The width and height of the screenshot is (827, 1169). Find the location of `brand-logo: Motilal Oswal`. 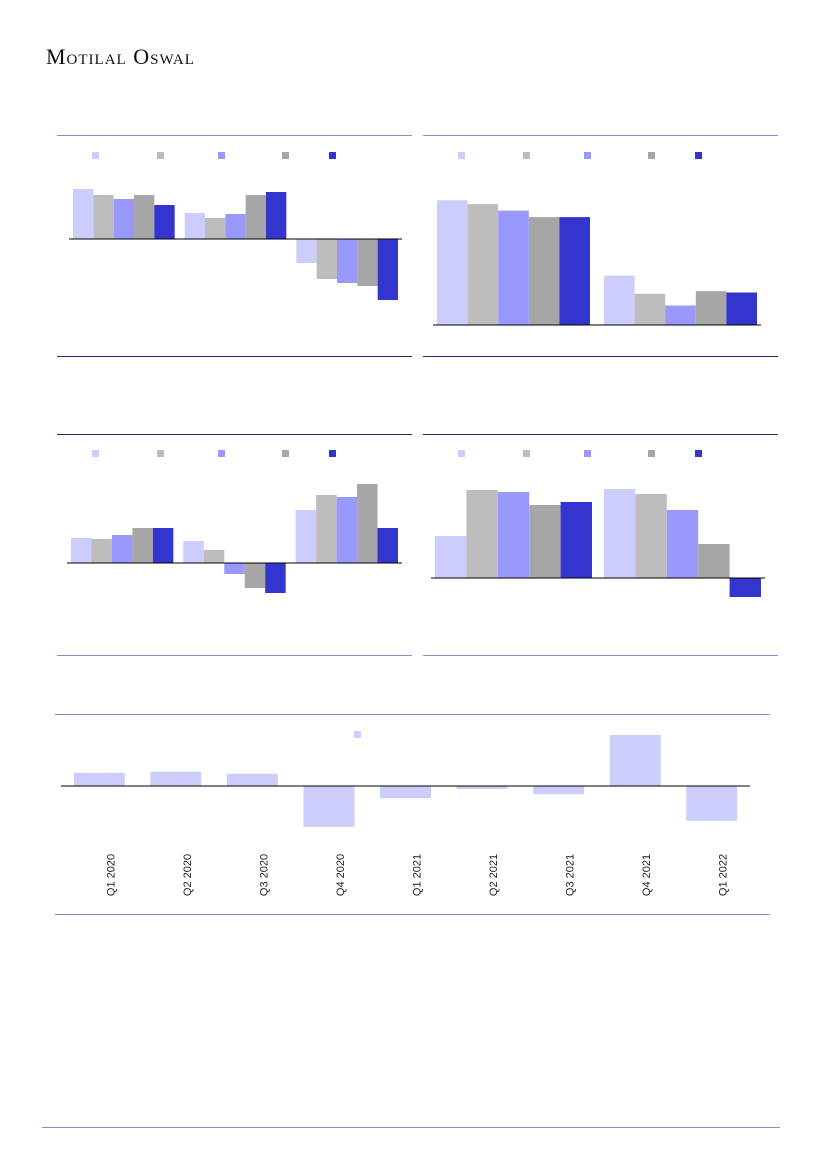

brand-logo: Motilal Oswal is located at coordinates (120, 56).